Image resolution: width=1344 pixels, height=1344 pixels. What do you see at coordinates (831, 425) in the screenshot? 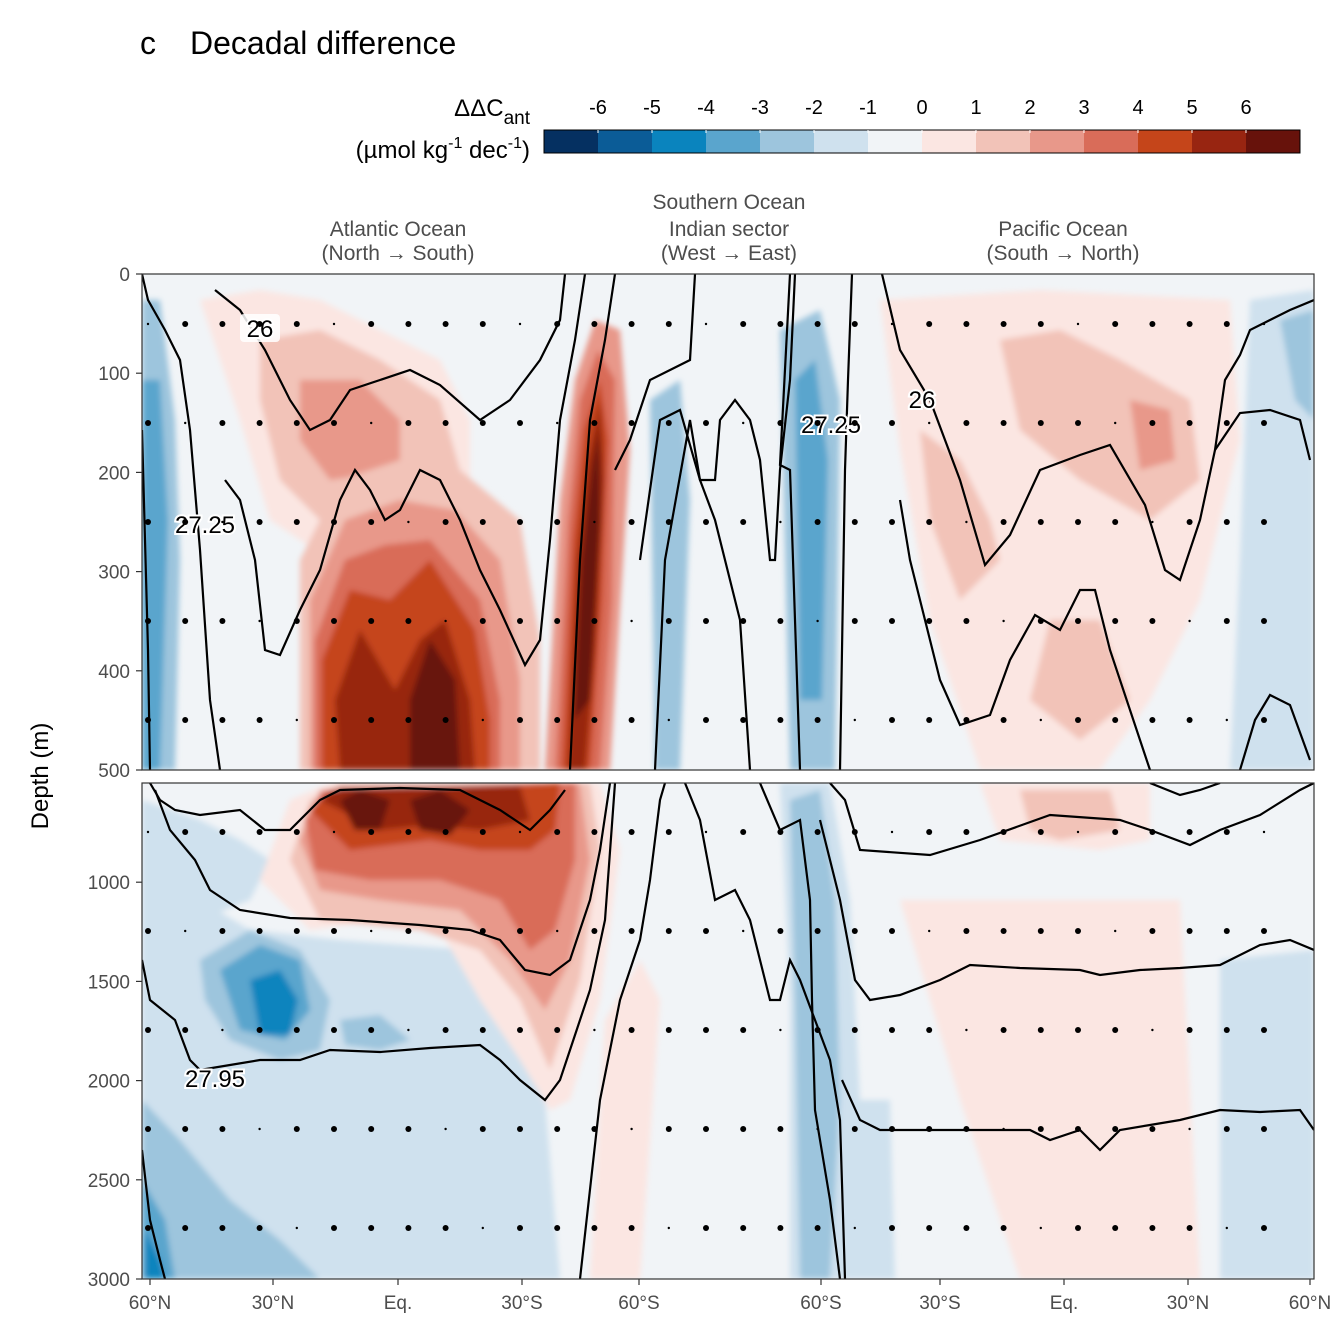
I see `isopycnal-label-27.25-so: 27.25` at bounding box center [831, 425].